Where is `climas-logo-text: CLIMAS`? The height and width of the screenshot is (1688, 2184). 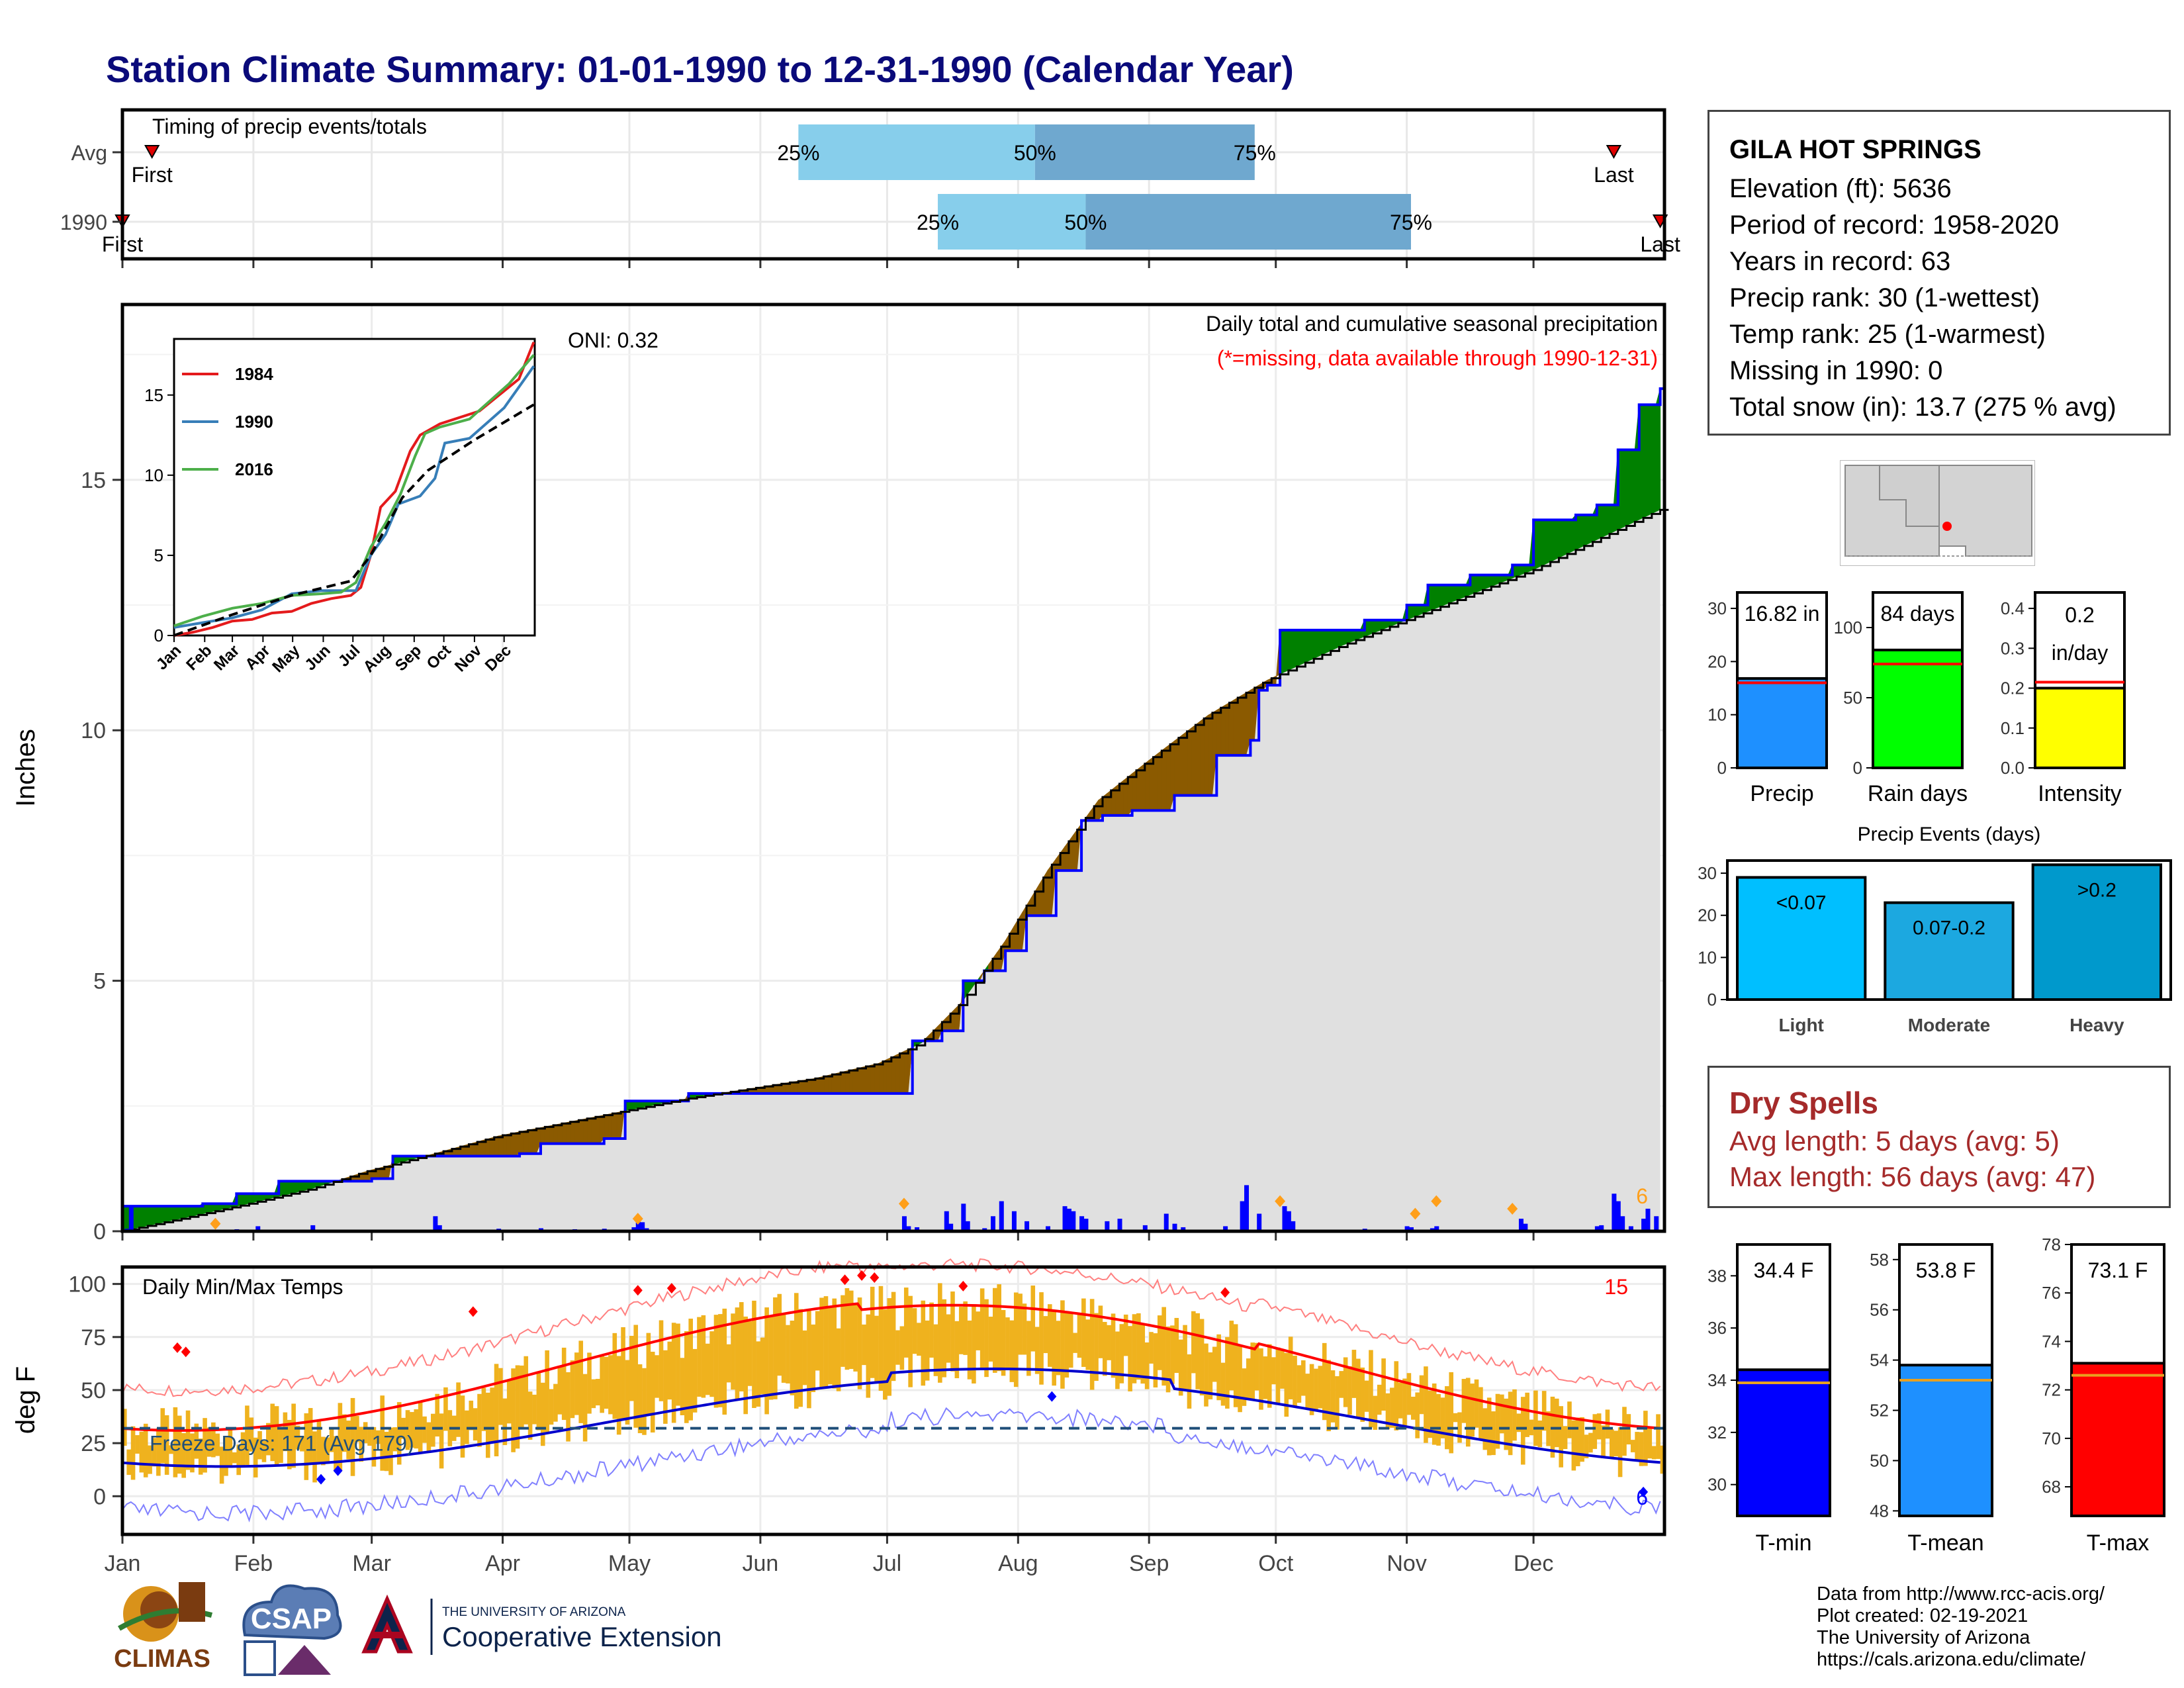
climas-logo-text: CLIMAS is located at coordinates (162, 1659).